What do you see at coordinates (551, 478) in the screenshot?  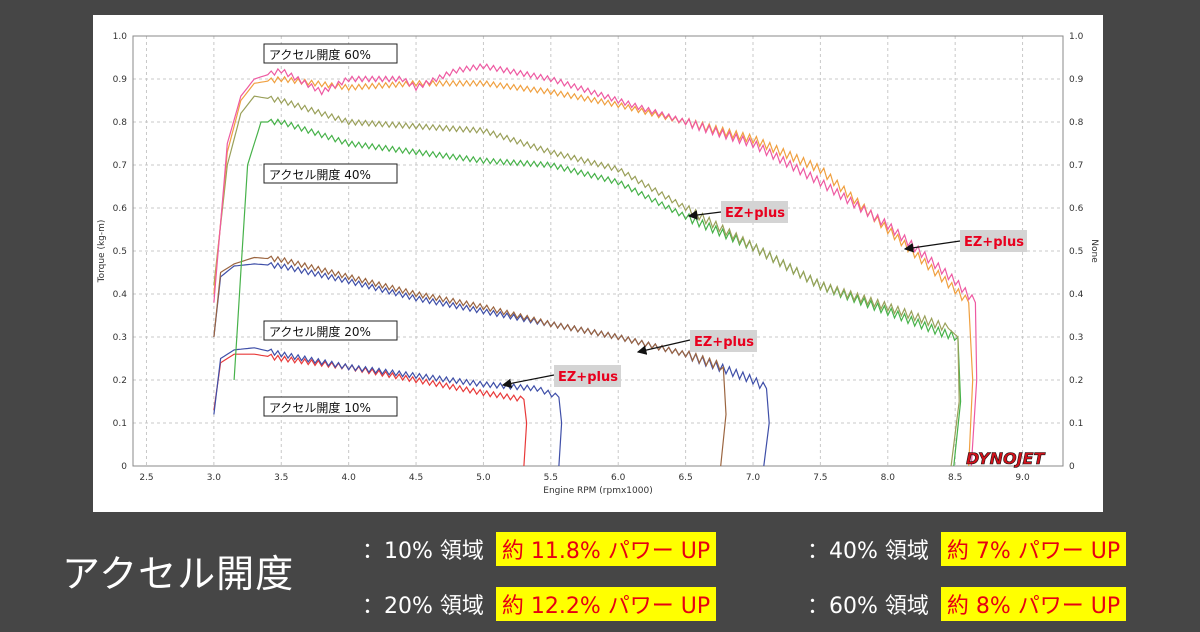 I see `x-tick-label: 5.5` at bounding box center [551, 478].